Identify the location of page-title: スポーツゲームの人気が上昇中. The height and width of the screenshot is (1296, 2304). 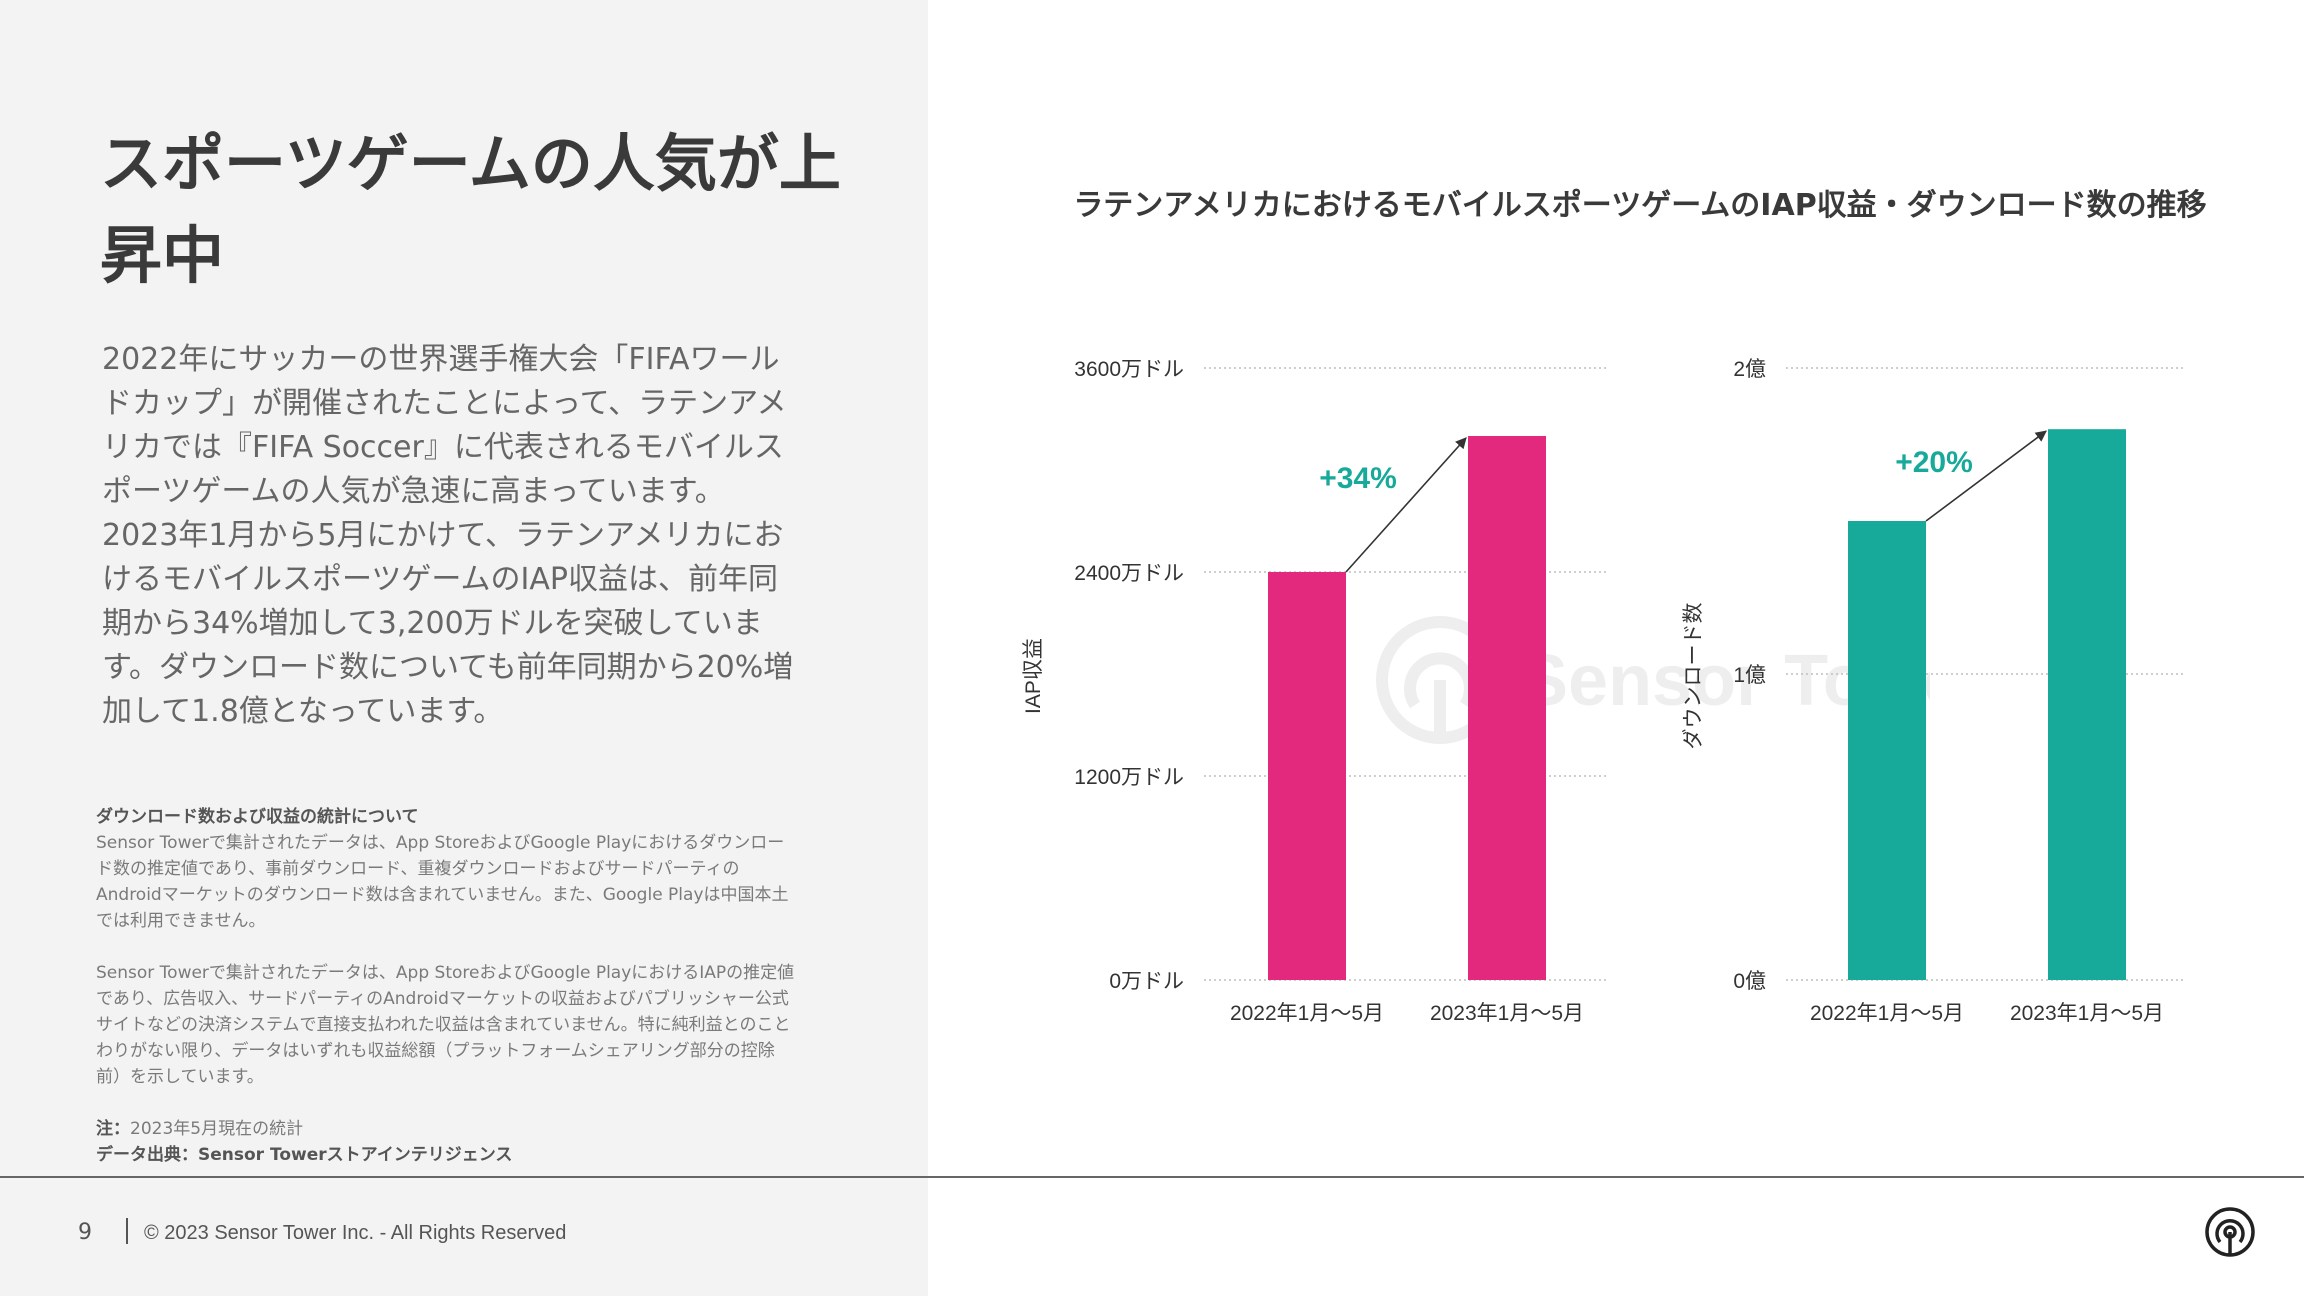
(470, 209).